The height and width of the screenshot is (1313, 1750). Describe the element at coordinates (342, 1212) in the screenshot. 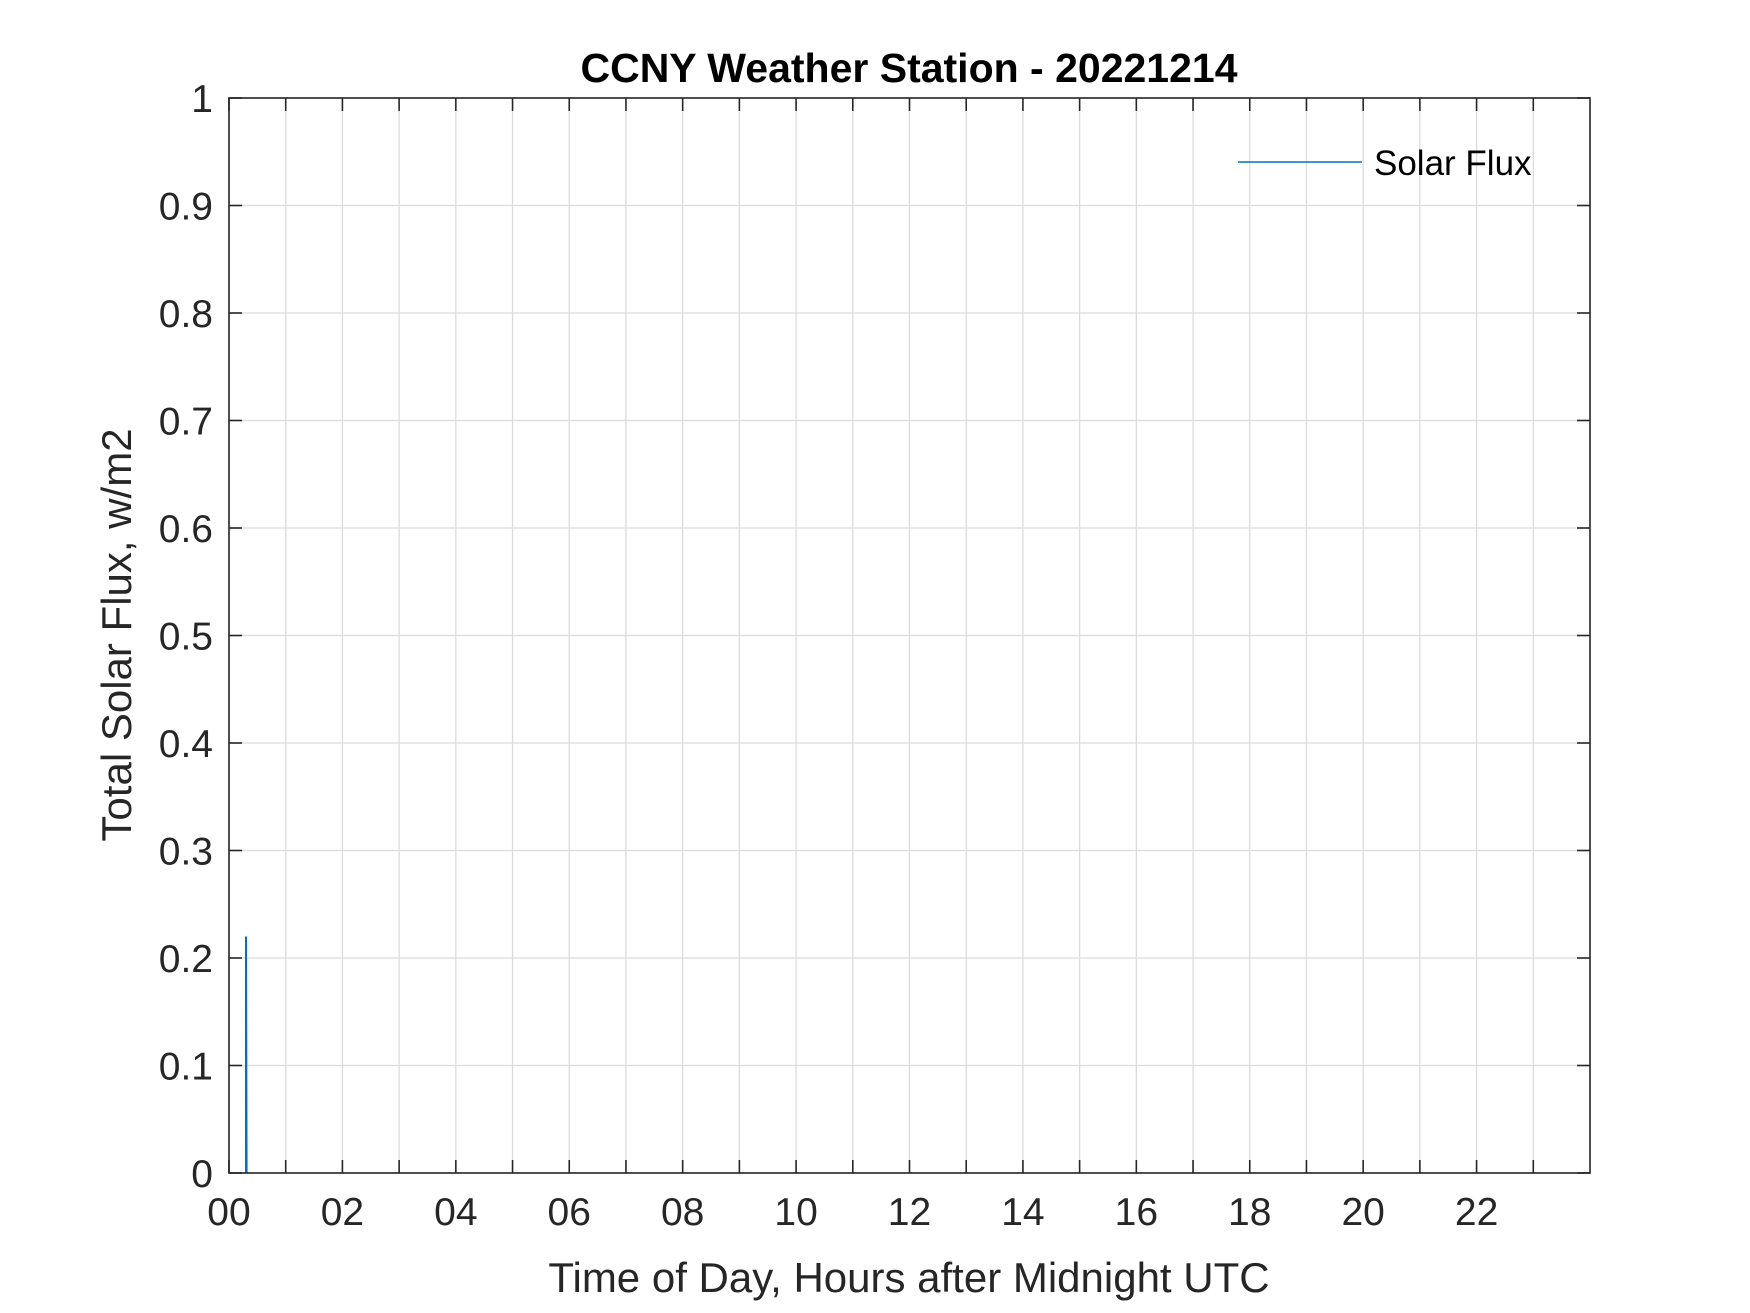

I see `x-tick-label: 02` at that location.